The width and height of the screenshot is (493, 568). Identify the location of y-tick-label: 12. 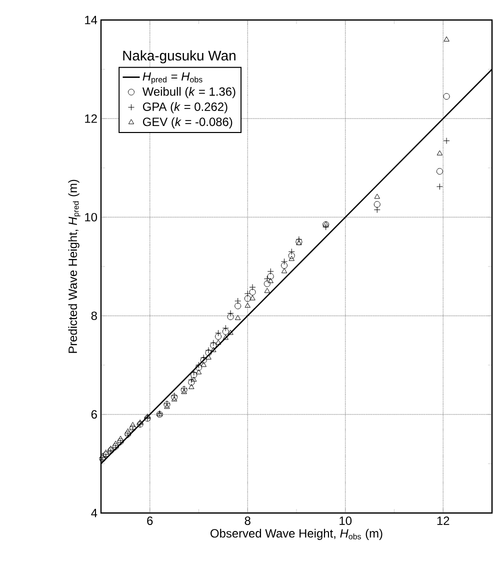
(91, 118).